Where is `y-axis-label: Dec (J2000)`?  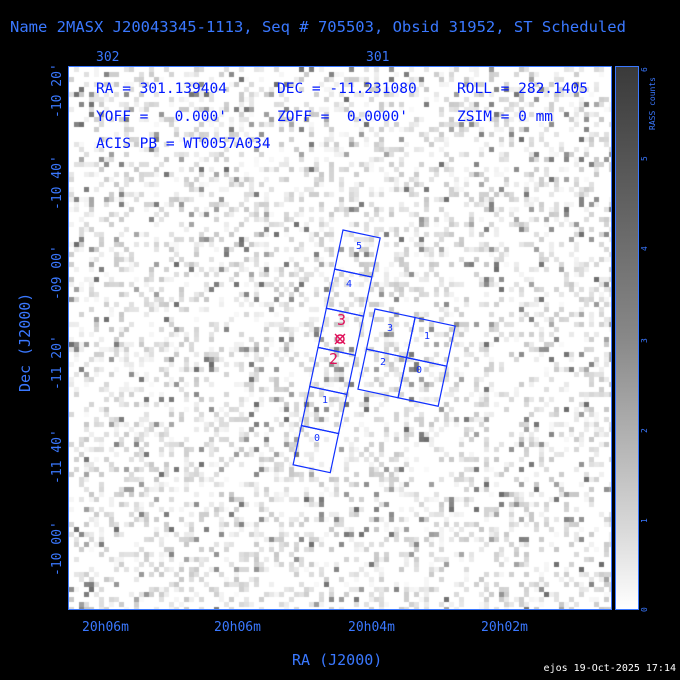 y-axis-label: Dec (J2000) is located at coordinates (25, 342).